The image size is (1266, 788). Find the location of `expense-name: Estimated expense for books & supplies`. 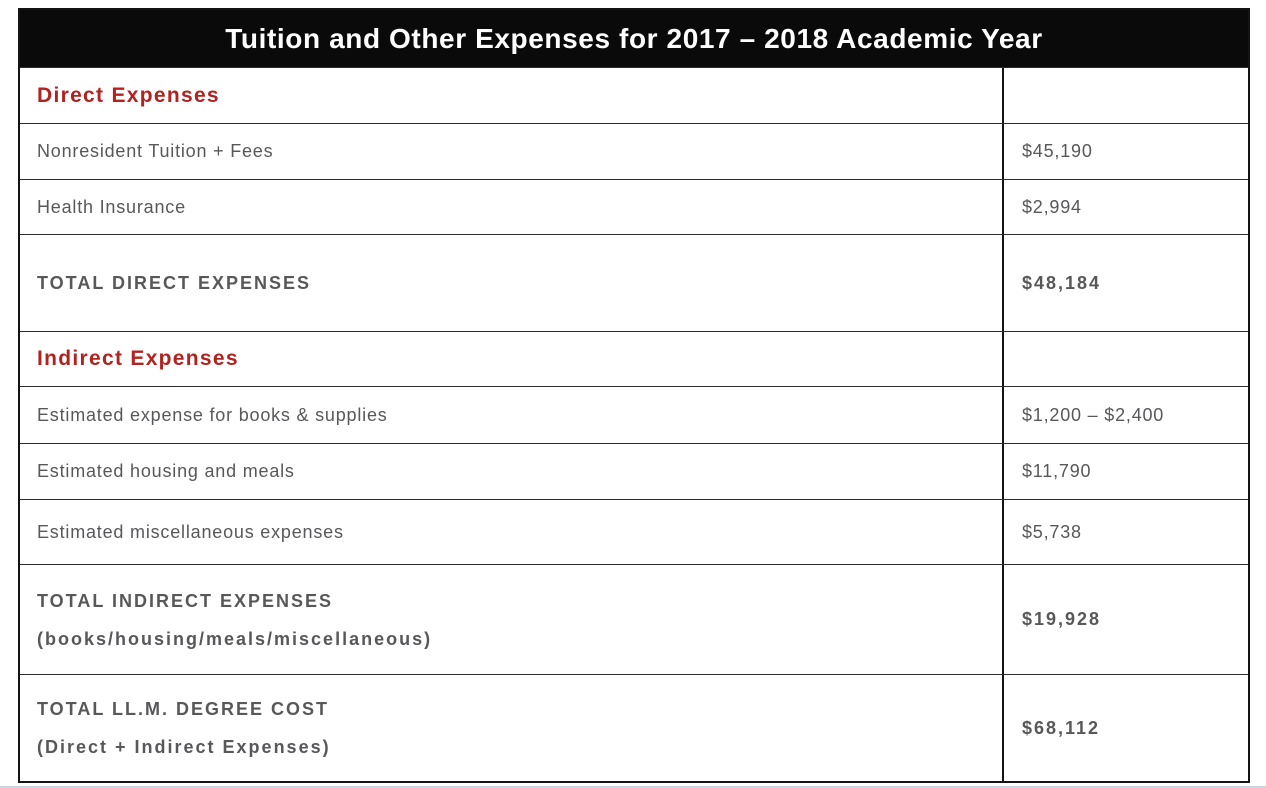

expense-name: Estimated expense for books & supplies is located at coordinates (212, 414).